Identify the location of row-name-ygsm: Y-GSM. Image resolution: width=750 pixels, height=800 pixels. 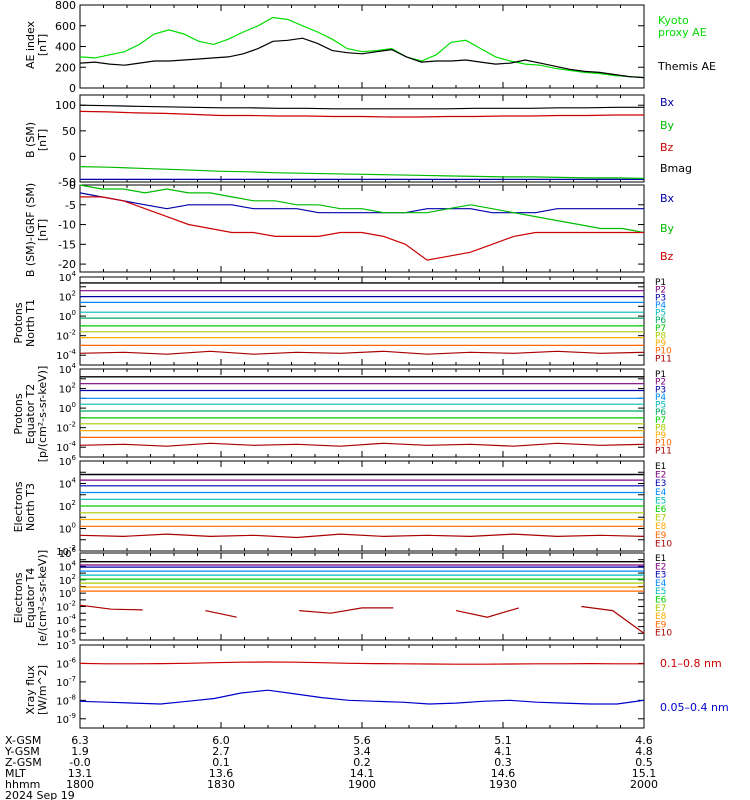
(22, 751).